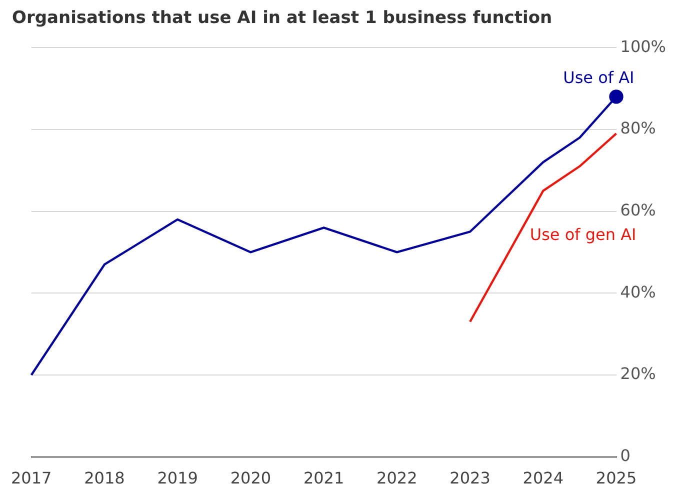  What do you see at coordinates (625, 455) in the screenshot?
I see `y-tick-label: 0` at bounding box center [625, 455].